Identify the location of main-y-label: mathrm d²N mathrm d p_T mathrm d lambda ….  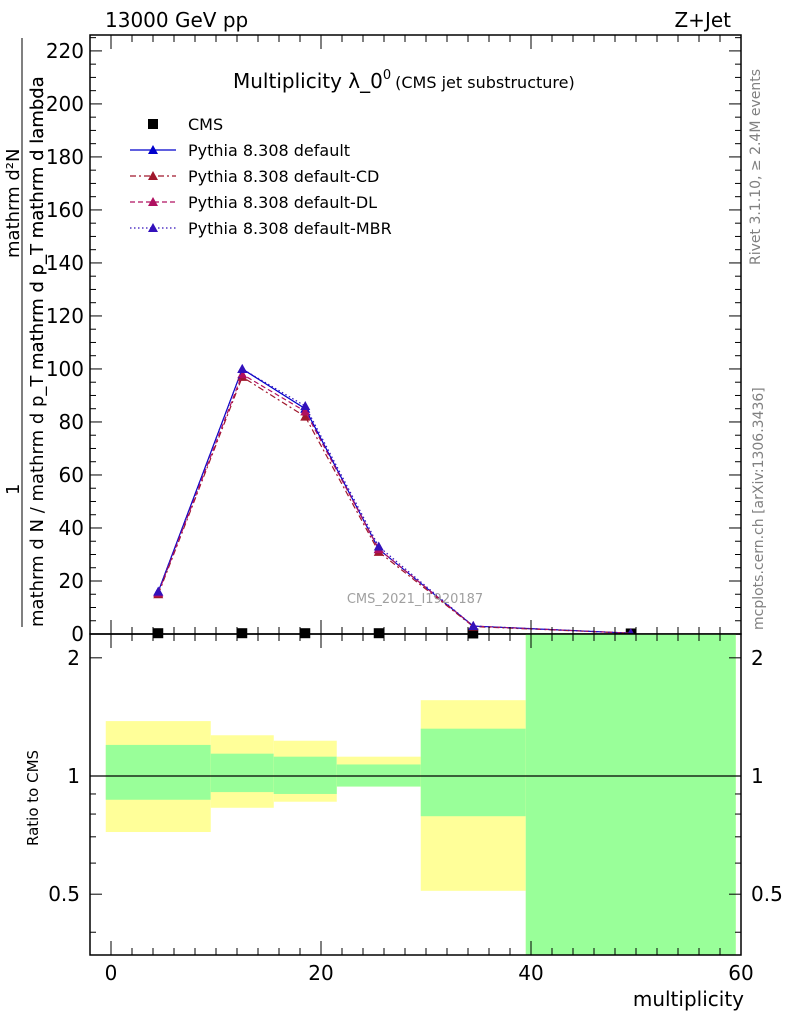
(25, 332).